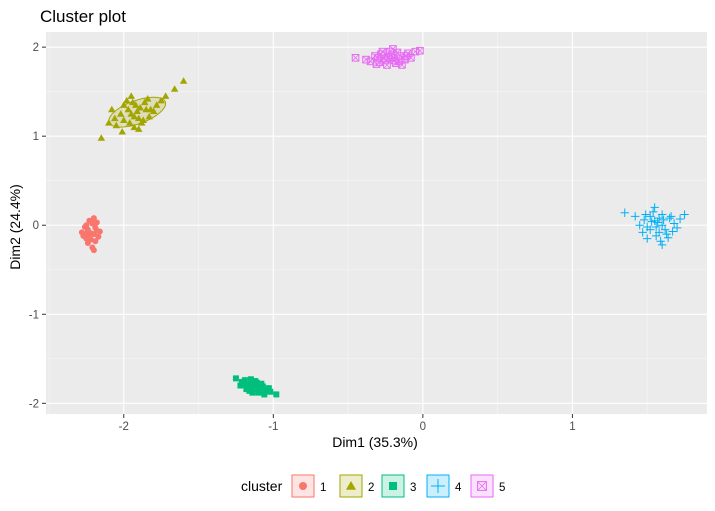 This screenshot has height=511, width=715. I want to click on legend-item-5: 5, so click(487, 486).